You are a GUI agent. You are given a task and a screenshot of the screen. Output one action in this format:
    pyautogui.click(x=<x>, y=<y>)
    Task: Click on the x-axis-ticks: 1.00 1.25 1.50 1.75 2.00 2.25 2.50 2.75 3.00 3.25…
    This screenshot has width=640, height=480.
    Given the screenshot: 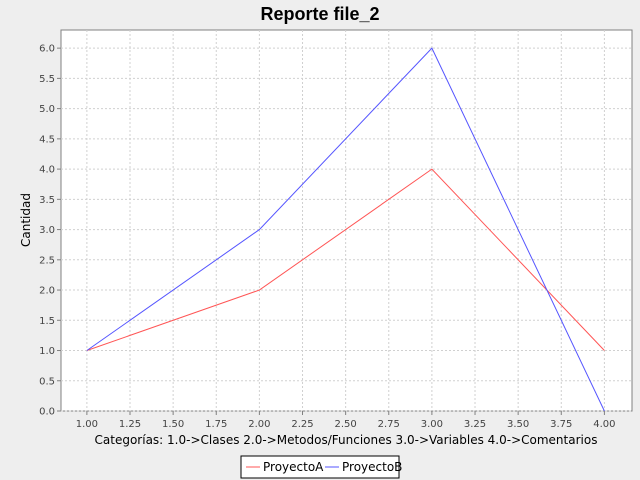 What is the action you would take?
    pyautogui.click(x=346, y=420)
    